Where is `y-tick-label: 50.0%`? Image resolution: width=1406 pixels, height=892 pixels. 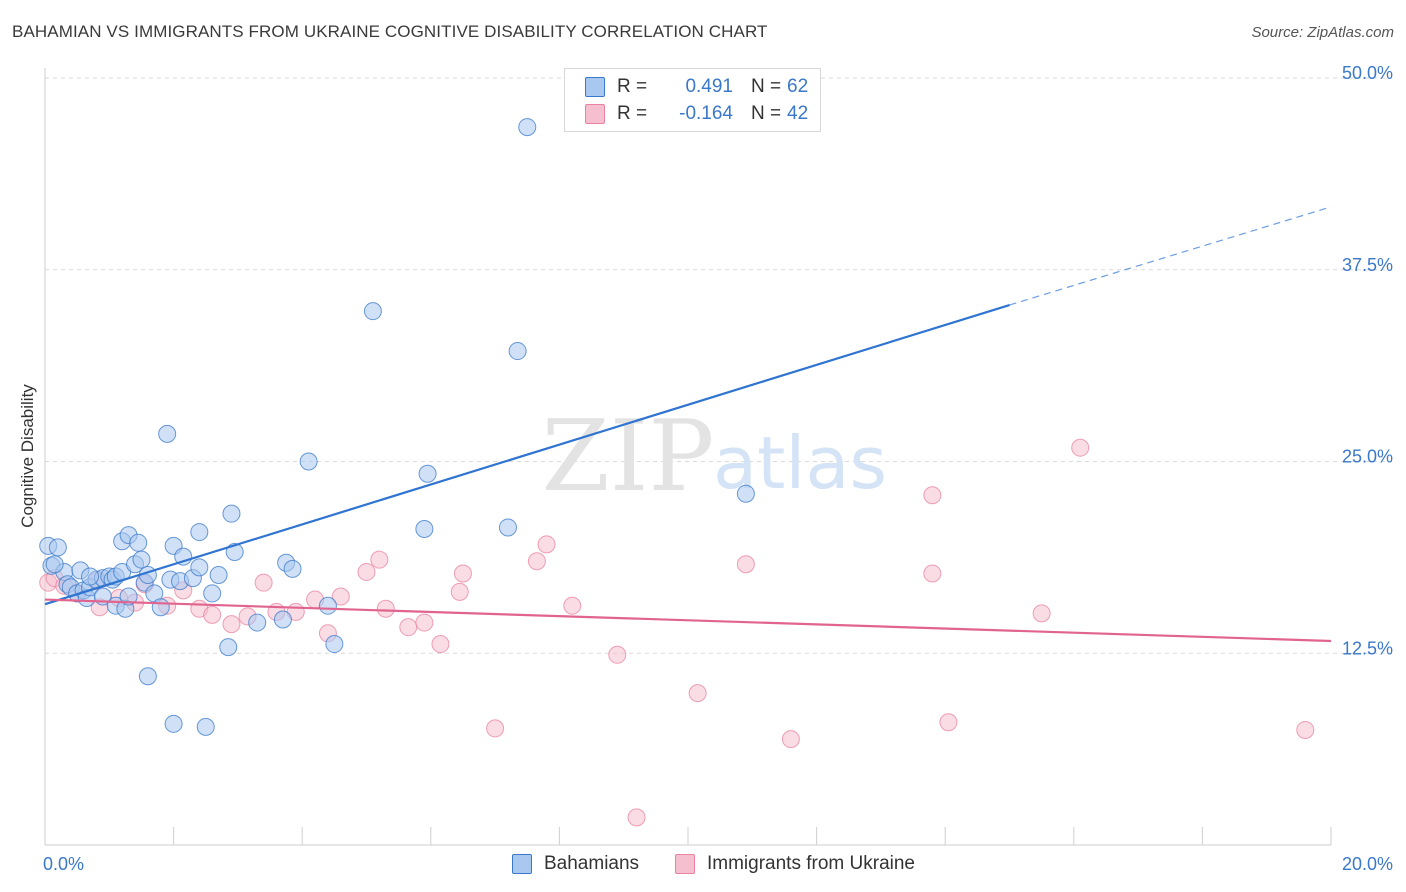 y-tick-label: 50.0% is located at coordinates (1367, 73).